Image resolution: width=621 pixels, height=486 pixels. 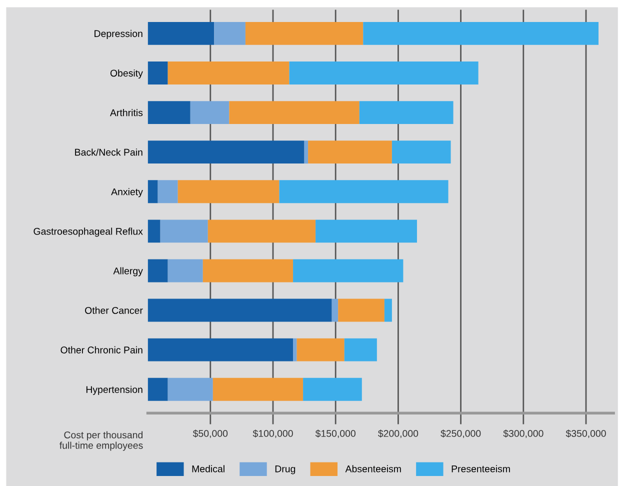 What do you see at coordinates (523, 434) in the screenshot?
I see `x-tick-label: $300,000` at bounding box center [523, 434].